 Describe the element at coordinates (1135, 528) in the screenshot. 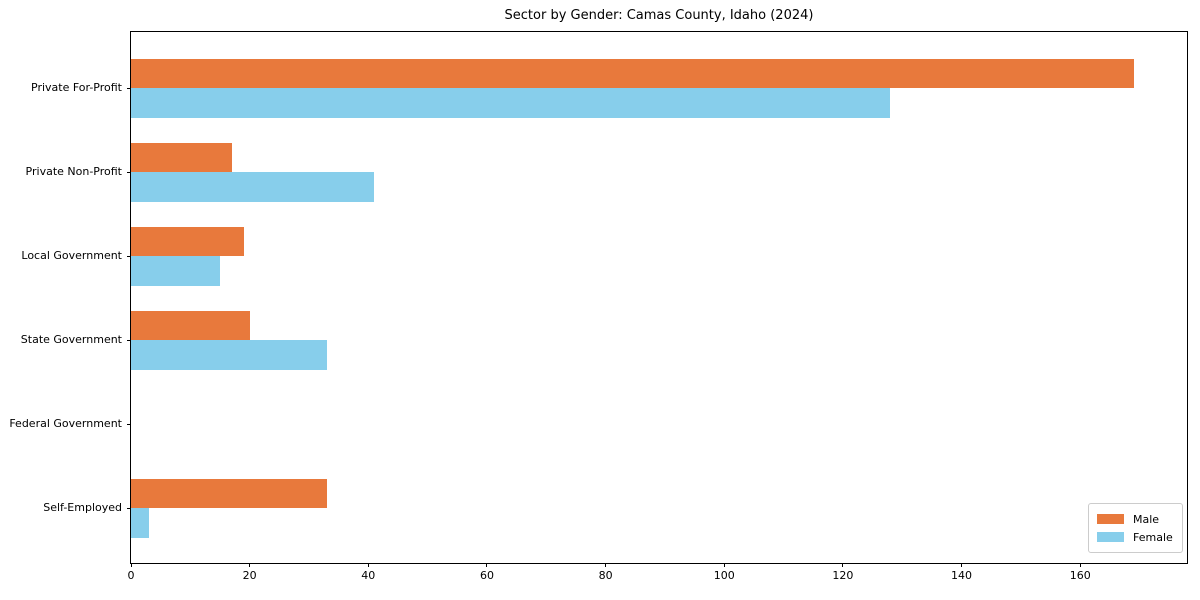

I see `legend: Male Female` at that location.